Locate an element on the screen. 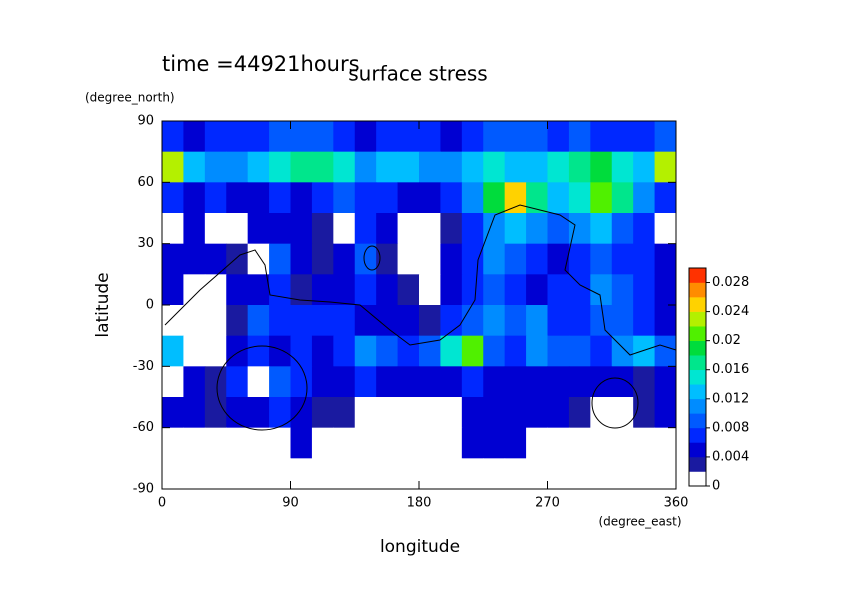 The height and width of the screenshot is (595, 842). colorbar-tick-label: 0.008 is located at coordinates (730, 427).